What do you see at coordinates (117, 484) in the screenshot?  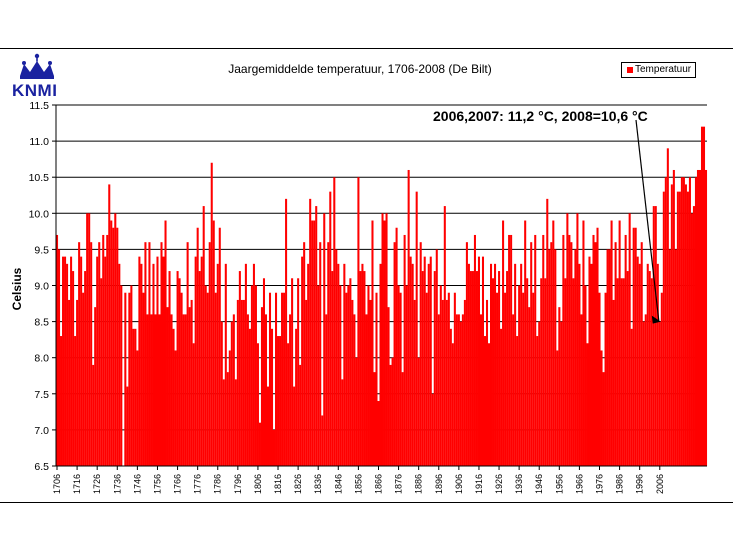 I see `x-tick-label: 1736` at bounding box center [117, 484].